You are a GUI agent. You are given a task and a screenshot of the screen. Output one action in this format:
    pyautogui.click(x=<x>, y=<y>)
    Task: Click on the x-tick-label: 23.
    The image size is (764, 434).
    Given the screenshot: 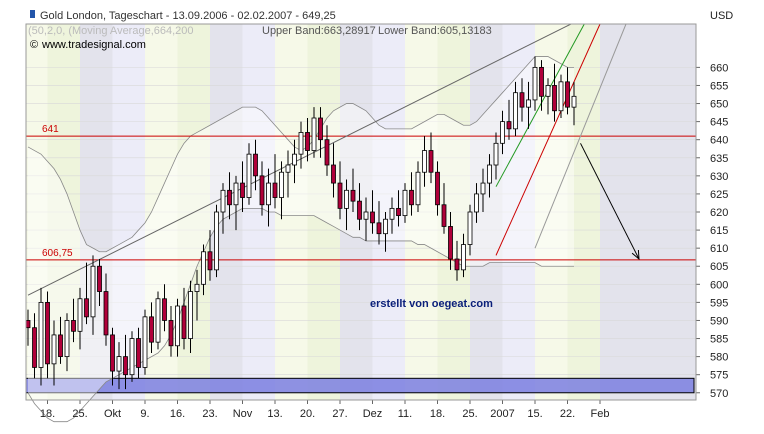 What is the action you would take?
    pyautogui.click(x=209, y=414)
    